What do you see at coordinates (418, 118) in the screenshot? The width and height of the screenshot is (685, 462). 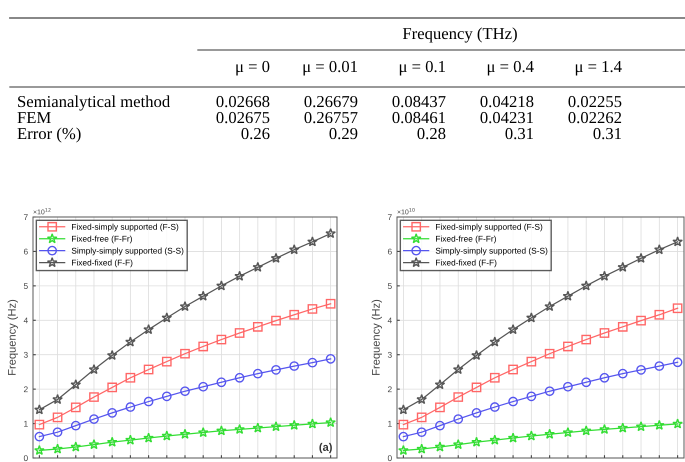 I see `data-label: 0.08461` at bounding box center [418, 118].